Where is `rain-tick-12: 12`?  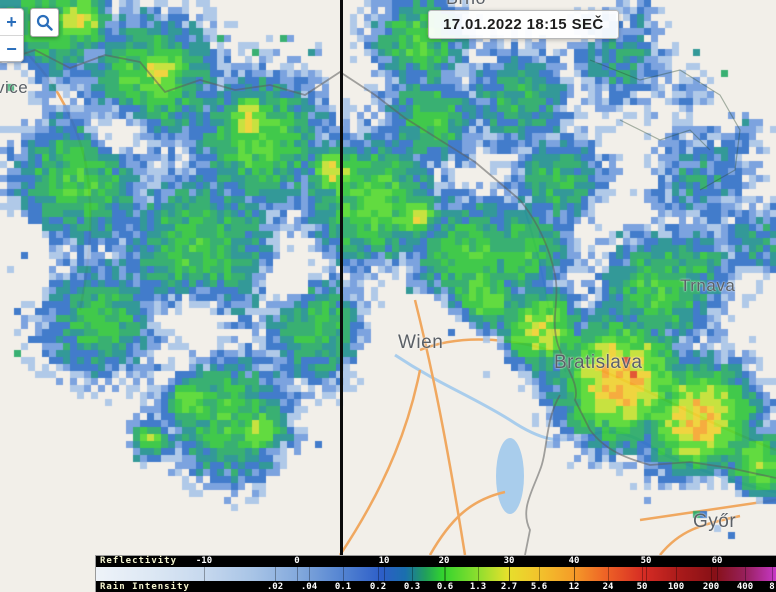
rain-tick-12: 12 is located at coordinates (574, 587).